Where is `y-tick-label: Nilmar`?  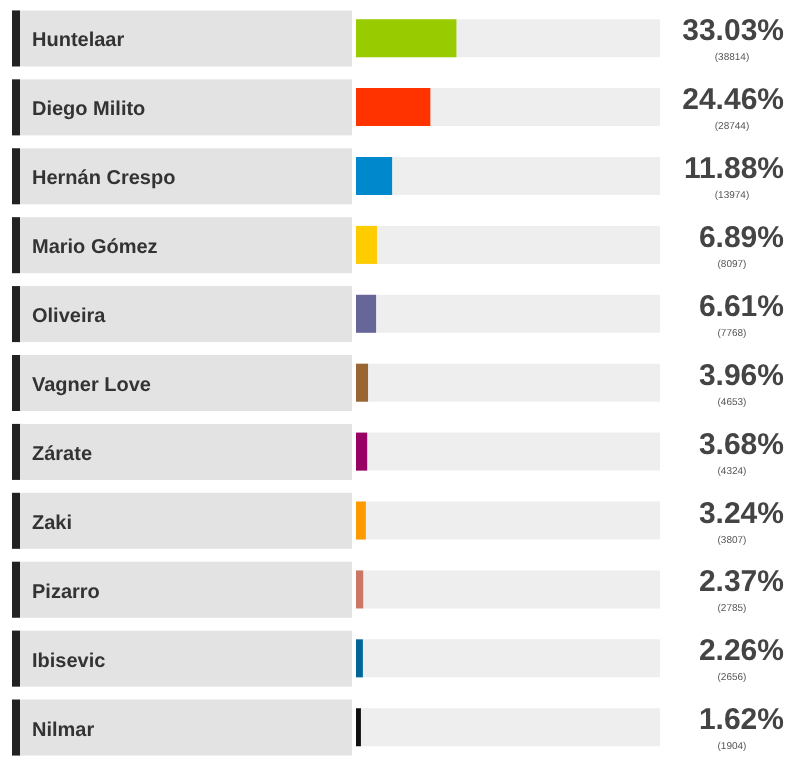
y-tick-label: Nilmar is located at coordinates (63, 730).